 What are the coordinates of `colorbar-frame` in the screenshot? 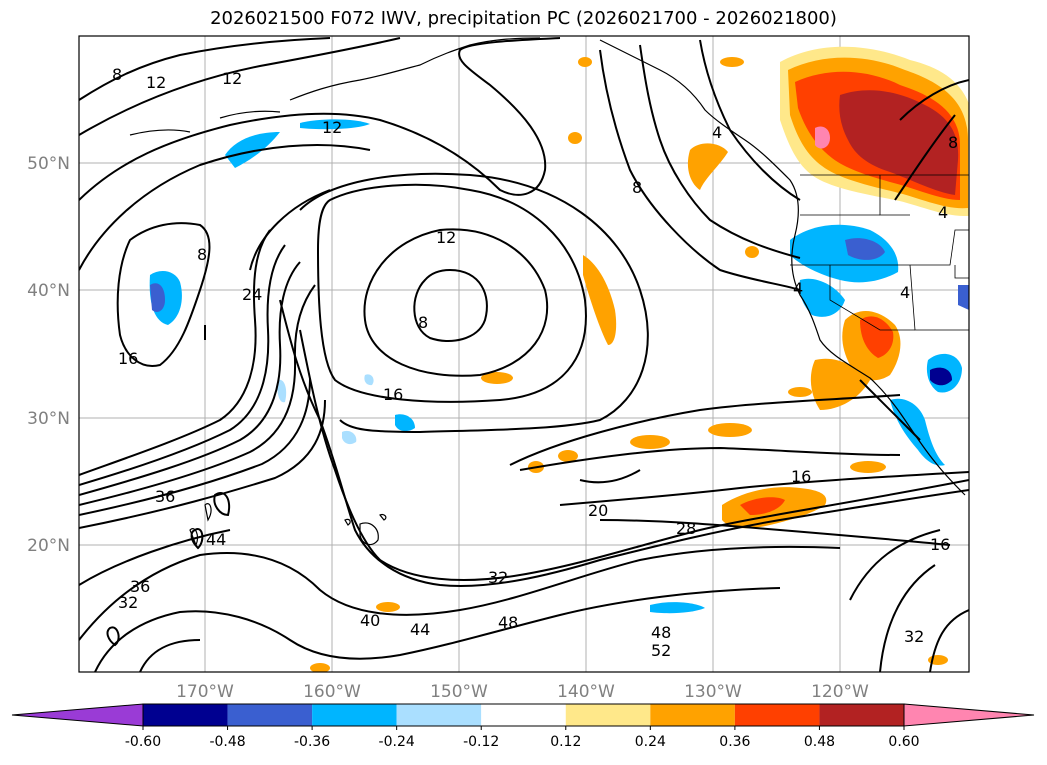 It's located at (523, 715).